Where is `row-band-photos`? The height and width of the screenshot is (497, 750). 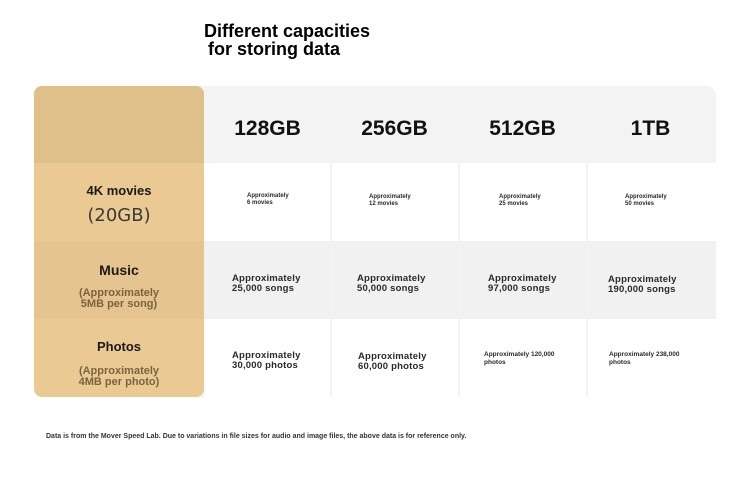
row-band-photos is located at coordinates (460, 358).